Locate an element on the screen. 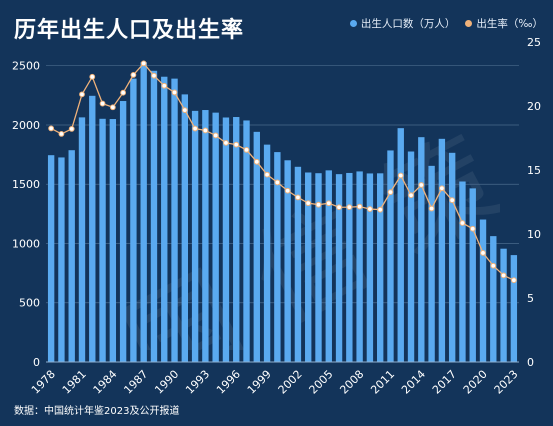  x-tick-label: 1984 is located at coordinates (105, 382).